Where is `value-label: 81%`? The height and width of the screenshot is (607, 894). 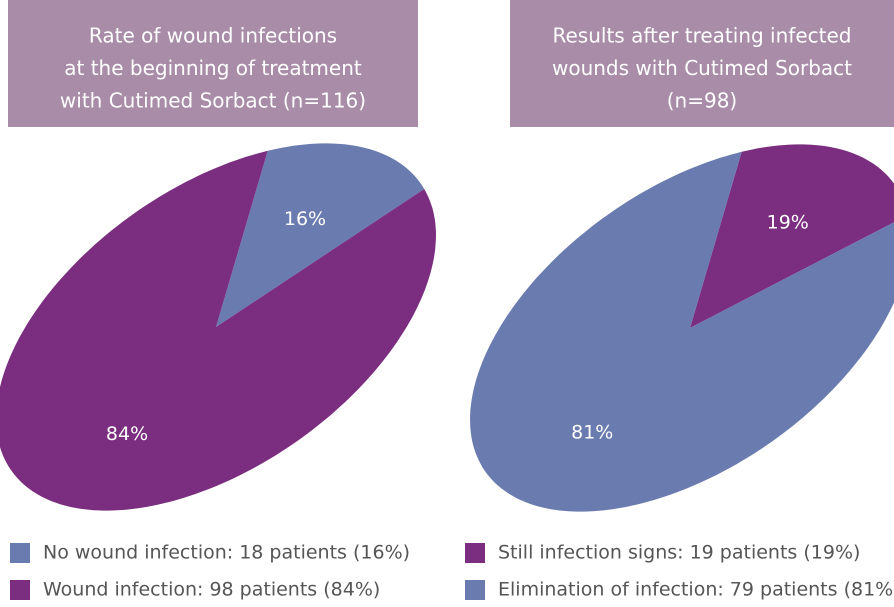
value-label: 81% is located at coordinates (592, 432).